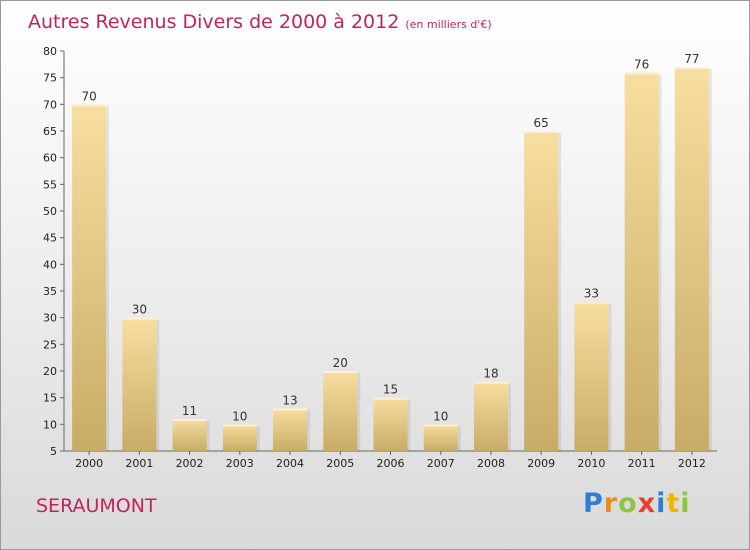 The width and height of the screenshot is (750, 550). Describe the element at coordinates (692, 463) in the screenshot. I see `x-tick-label: 2012` at that location.